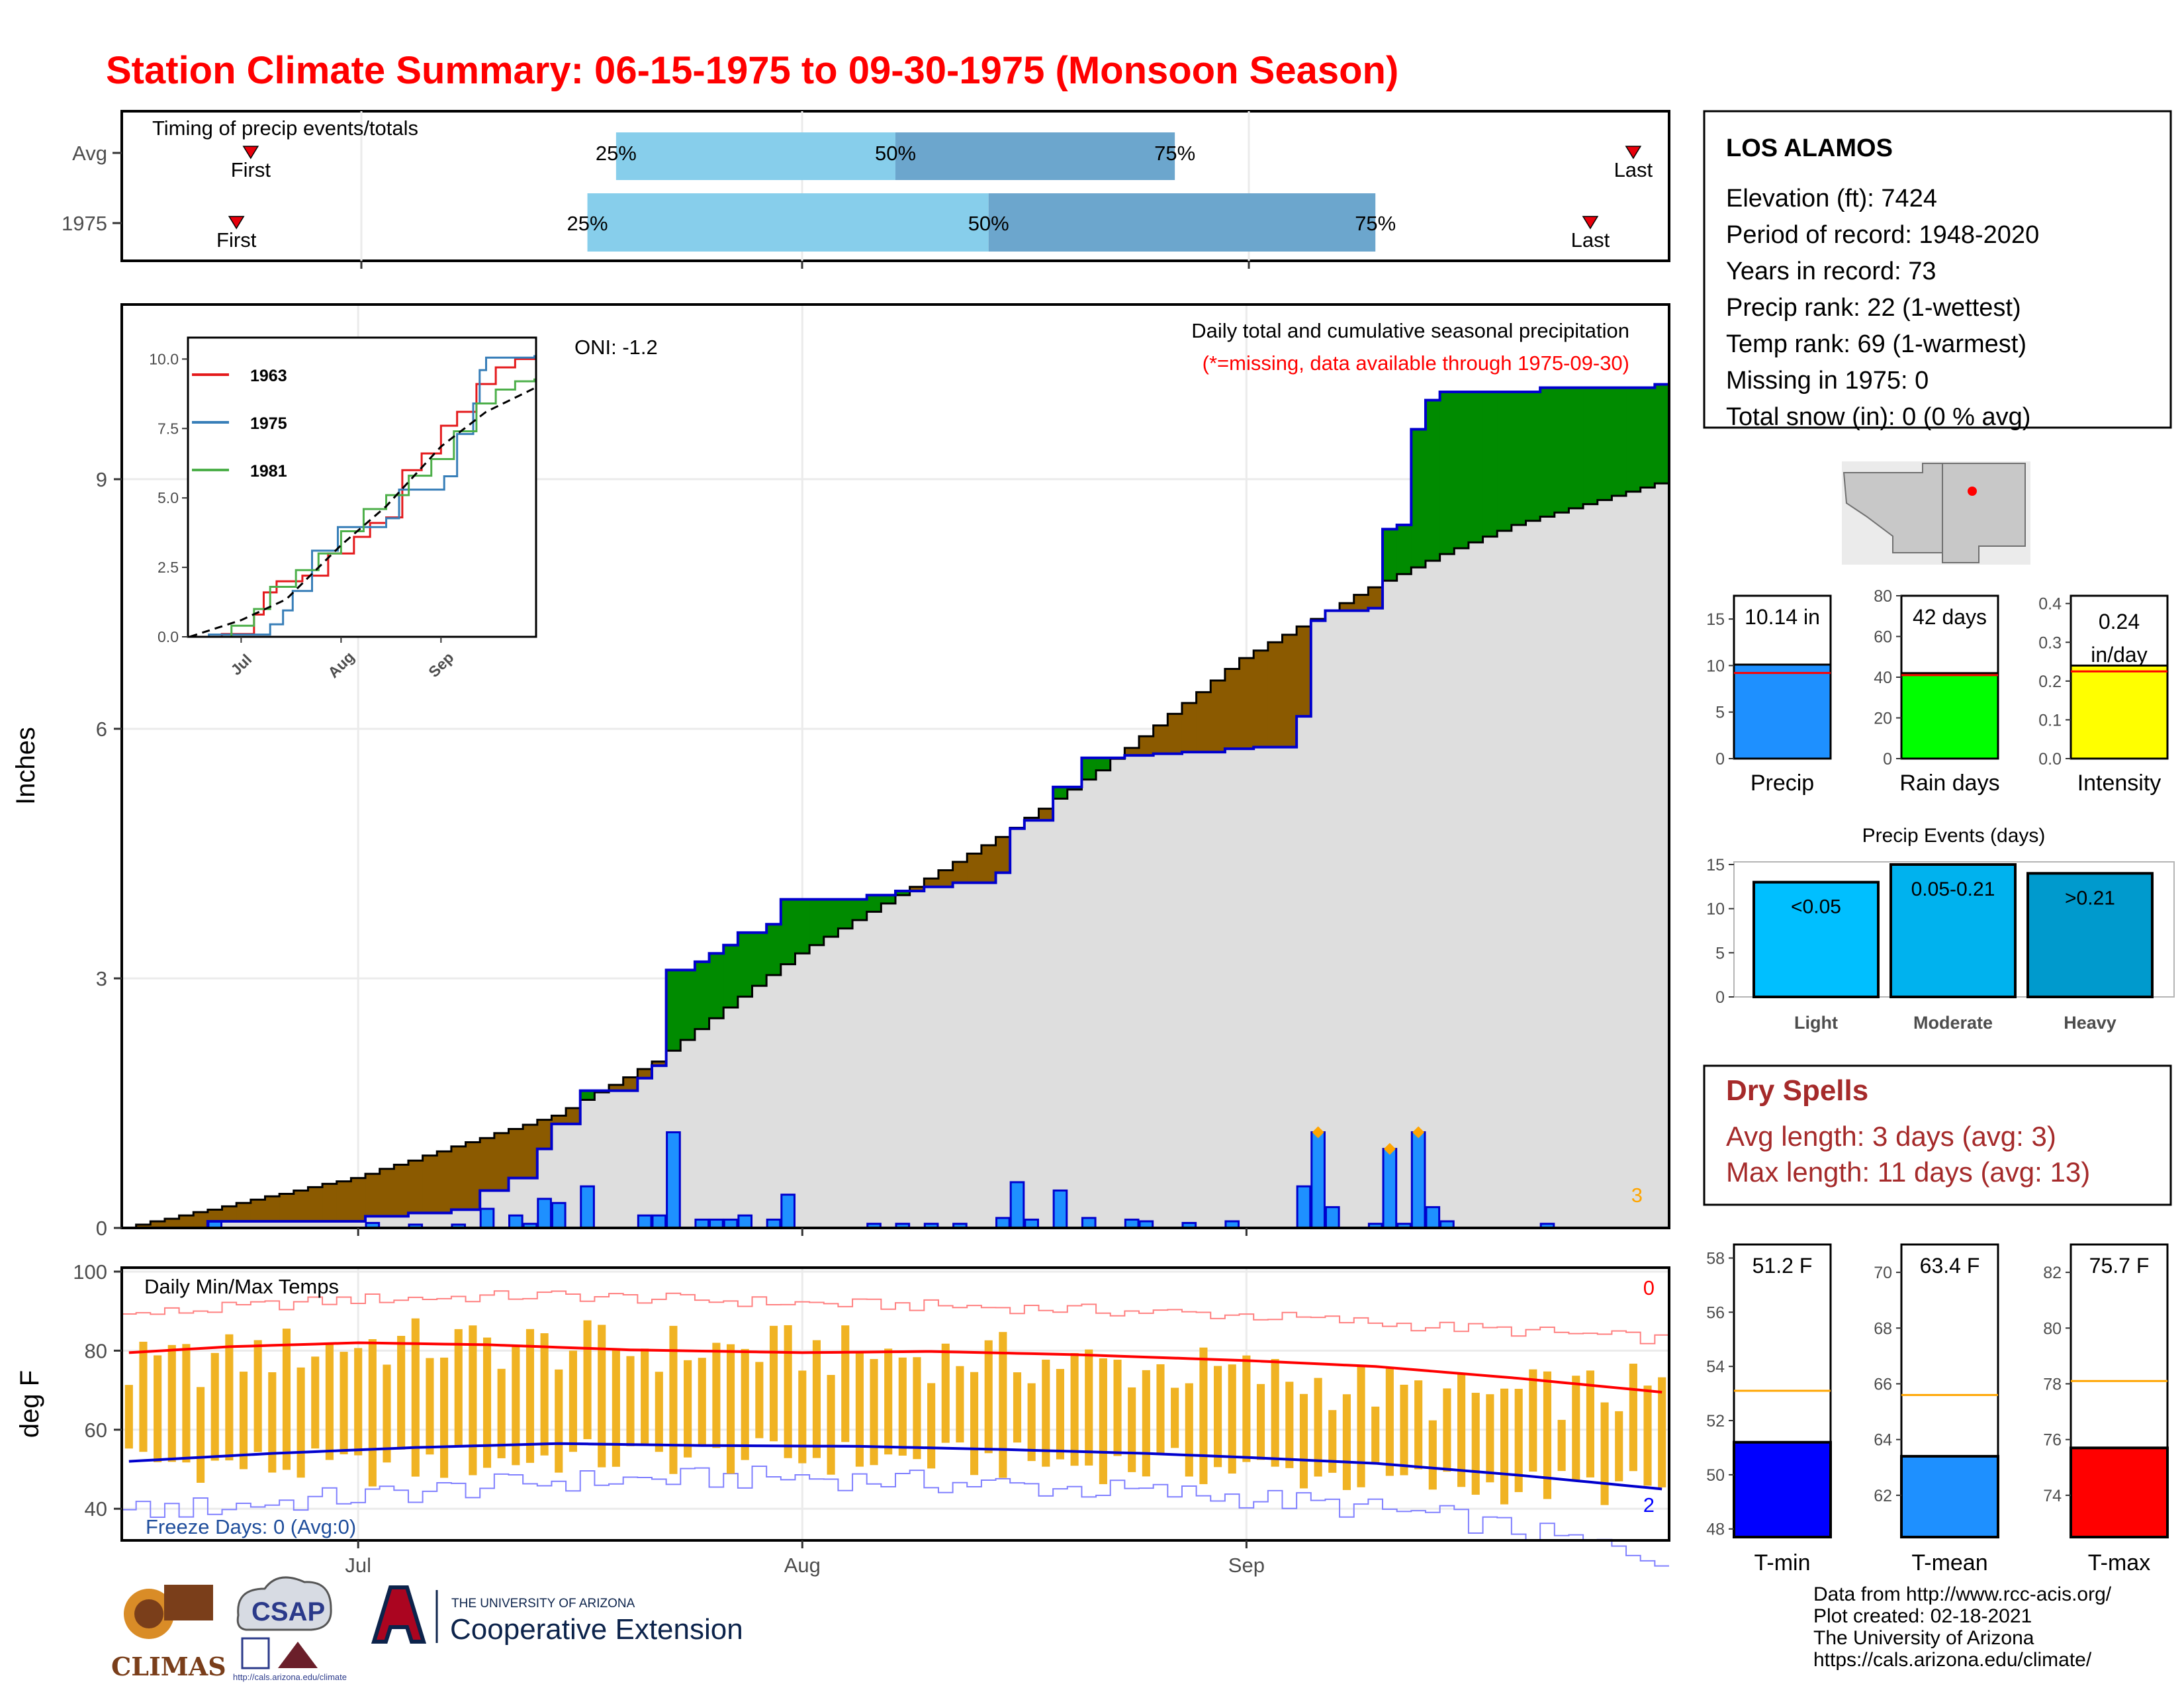 The height and width of the screenshot is (1688, 2184). Describe the element at coordinates (1883, 678) in the screenshot. I see `summary-ytick-label: 40` at that location.